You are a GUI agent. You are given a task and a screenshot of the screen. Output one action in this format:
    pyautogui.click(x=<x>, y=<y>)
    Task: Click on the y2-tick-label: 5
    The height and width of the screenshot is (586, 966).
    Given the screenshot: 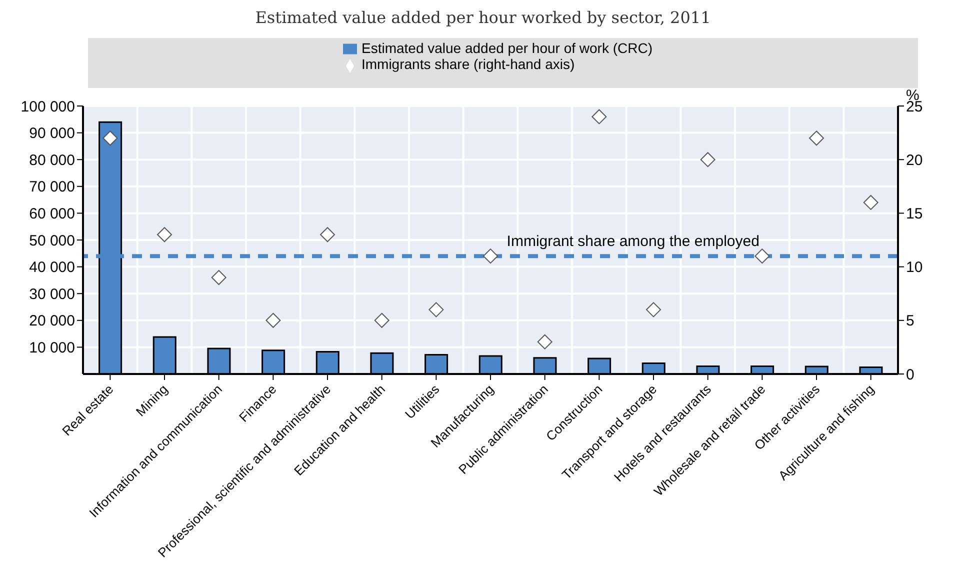 What is the action you would take?
    pyautogui.click(x=910, y=321)
    